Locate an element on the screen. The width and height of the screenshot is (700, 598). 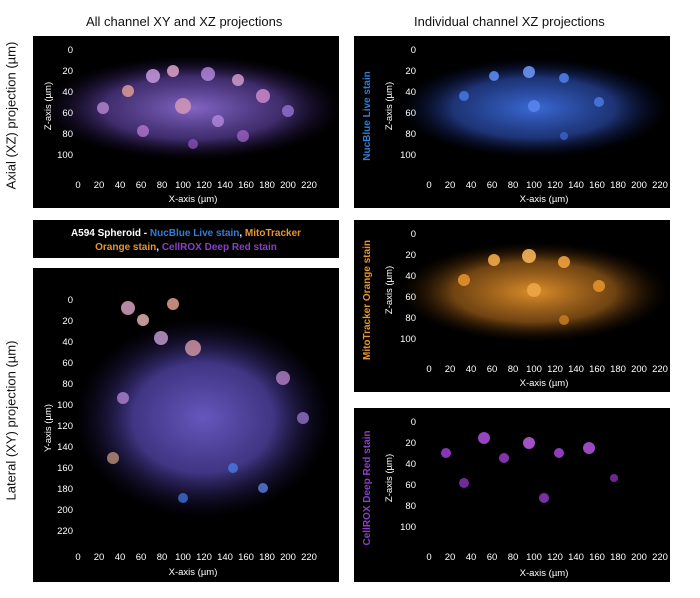
y-tick: 100 is located at coordinates (65, 405).